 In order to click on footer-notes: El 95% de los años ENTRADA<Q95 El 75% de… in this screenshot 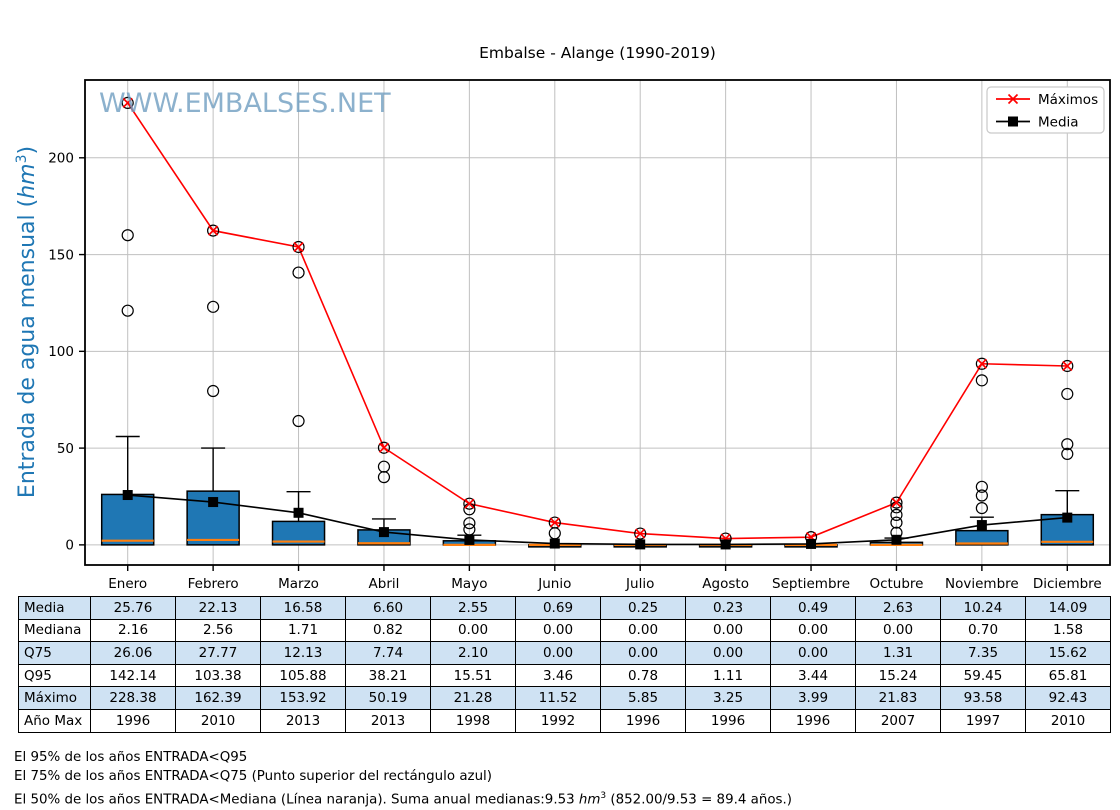, I will do `click(403, 779)`.